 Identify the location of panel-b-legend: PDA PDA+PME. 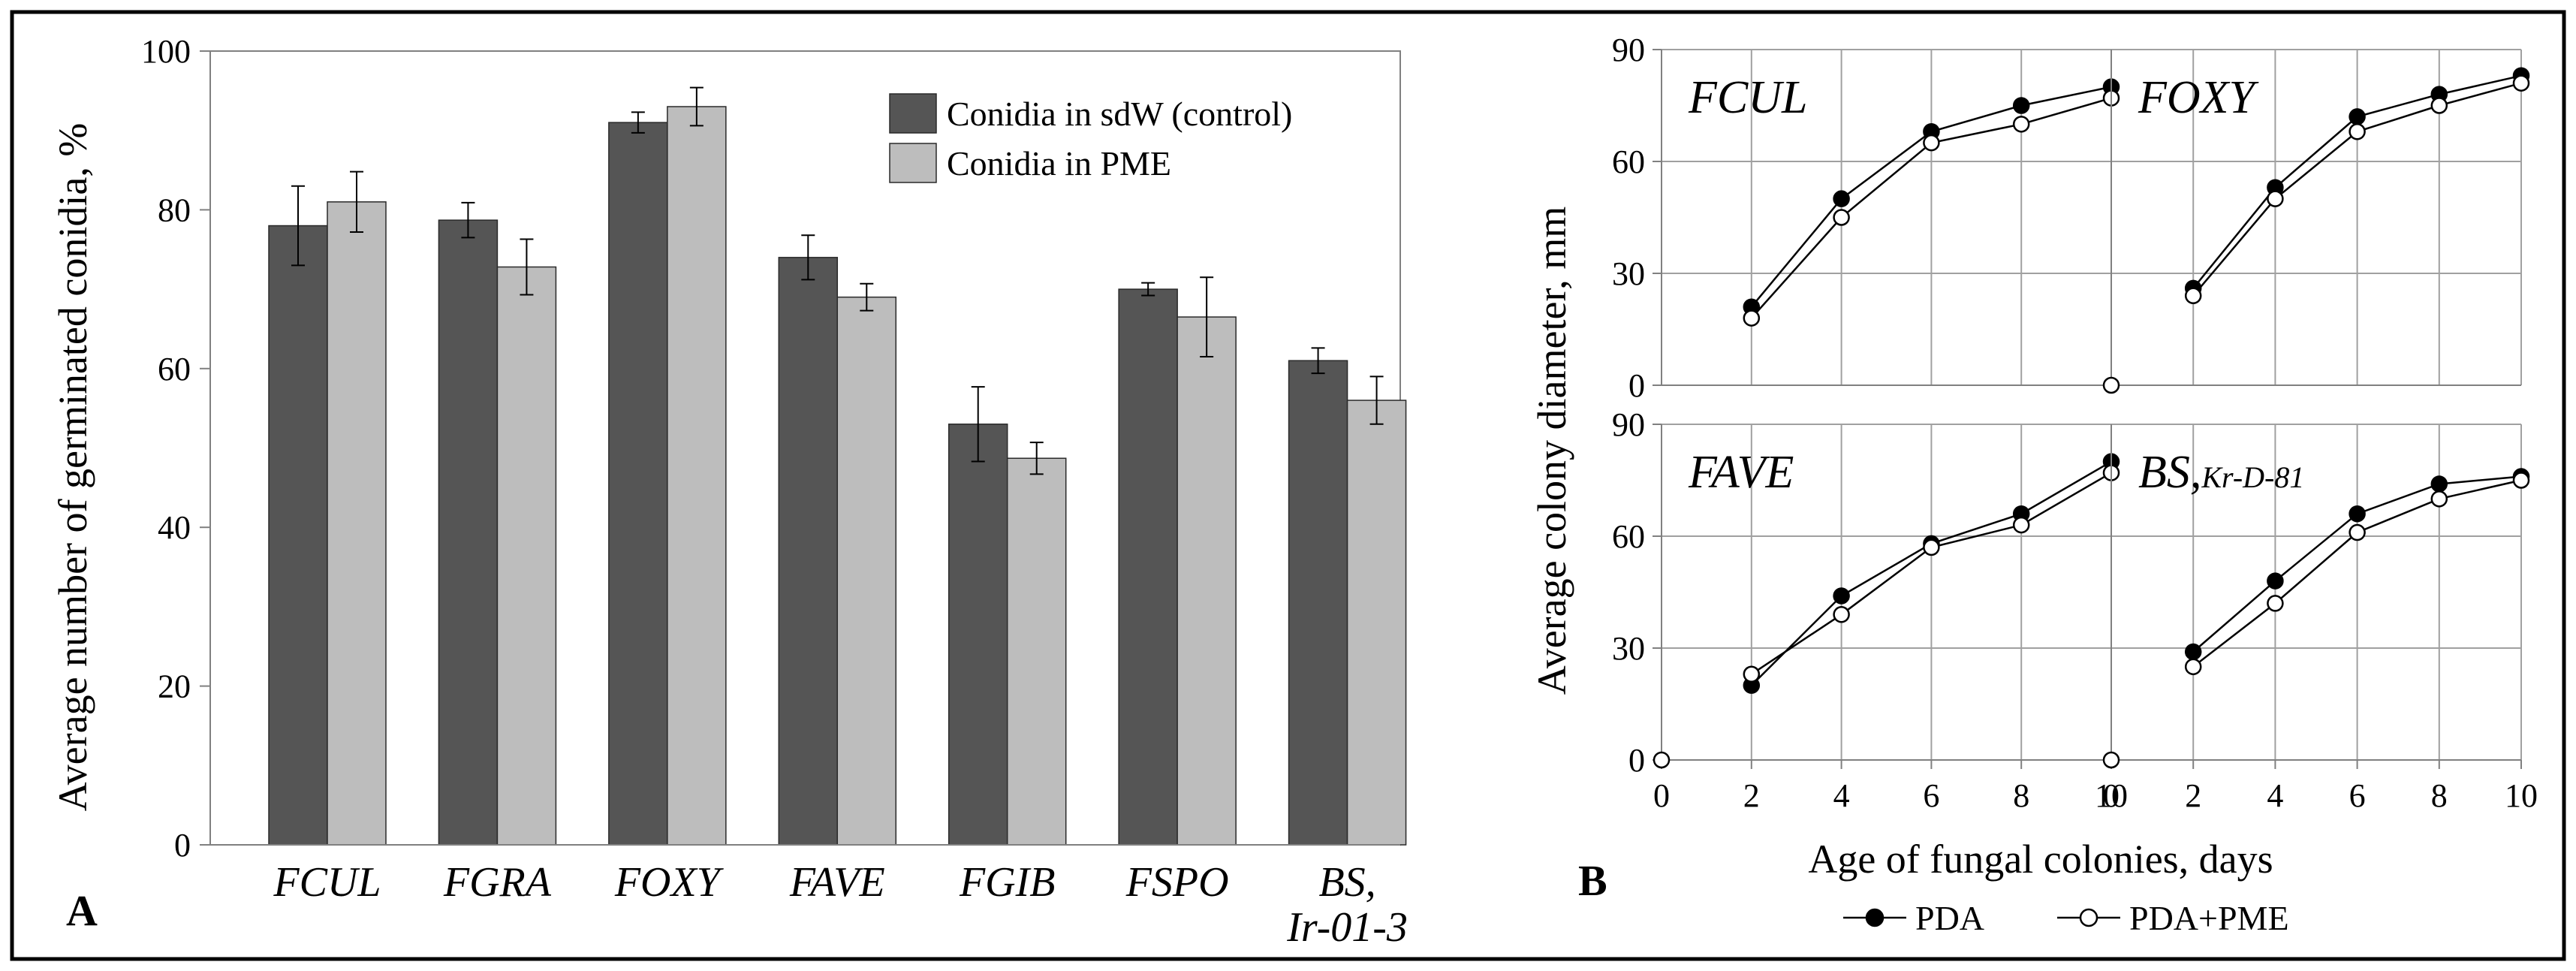
(2066, 918).